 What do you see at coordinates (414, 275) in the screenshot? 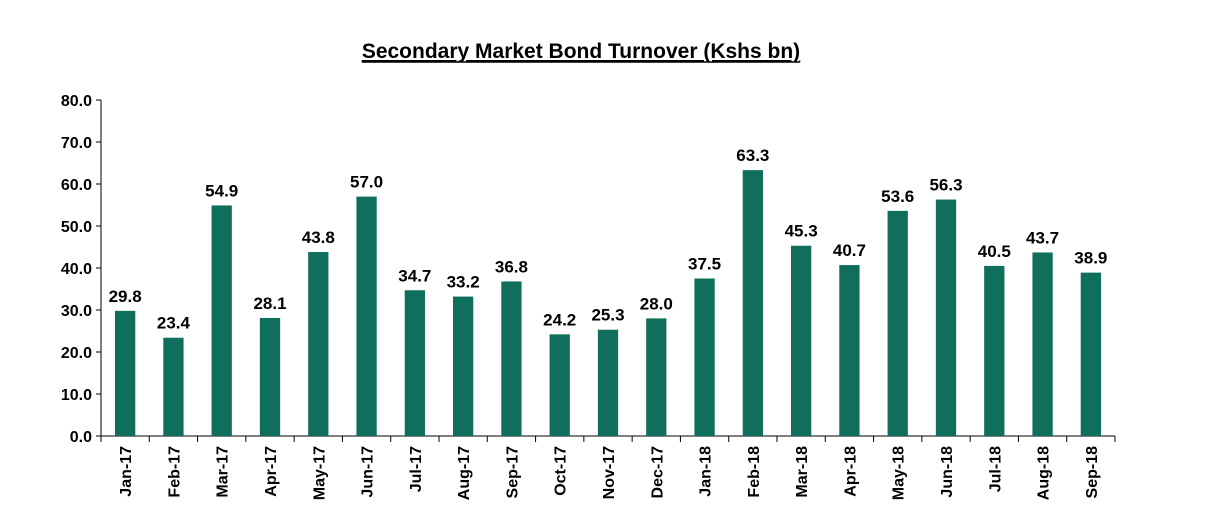
I see `data-label: 34.7` at bounding box center [414, 275].